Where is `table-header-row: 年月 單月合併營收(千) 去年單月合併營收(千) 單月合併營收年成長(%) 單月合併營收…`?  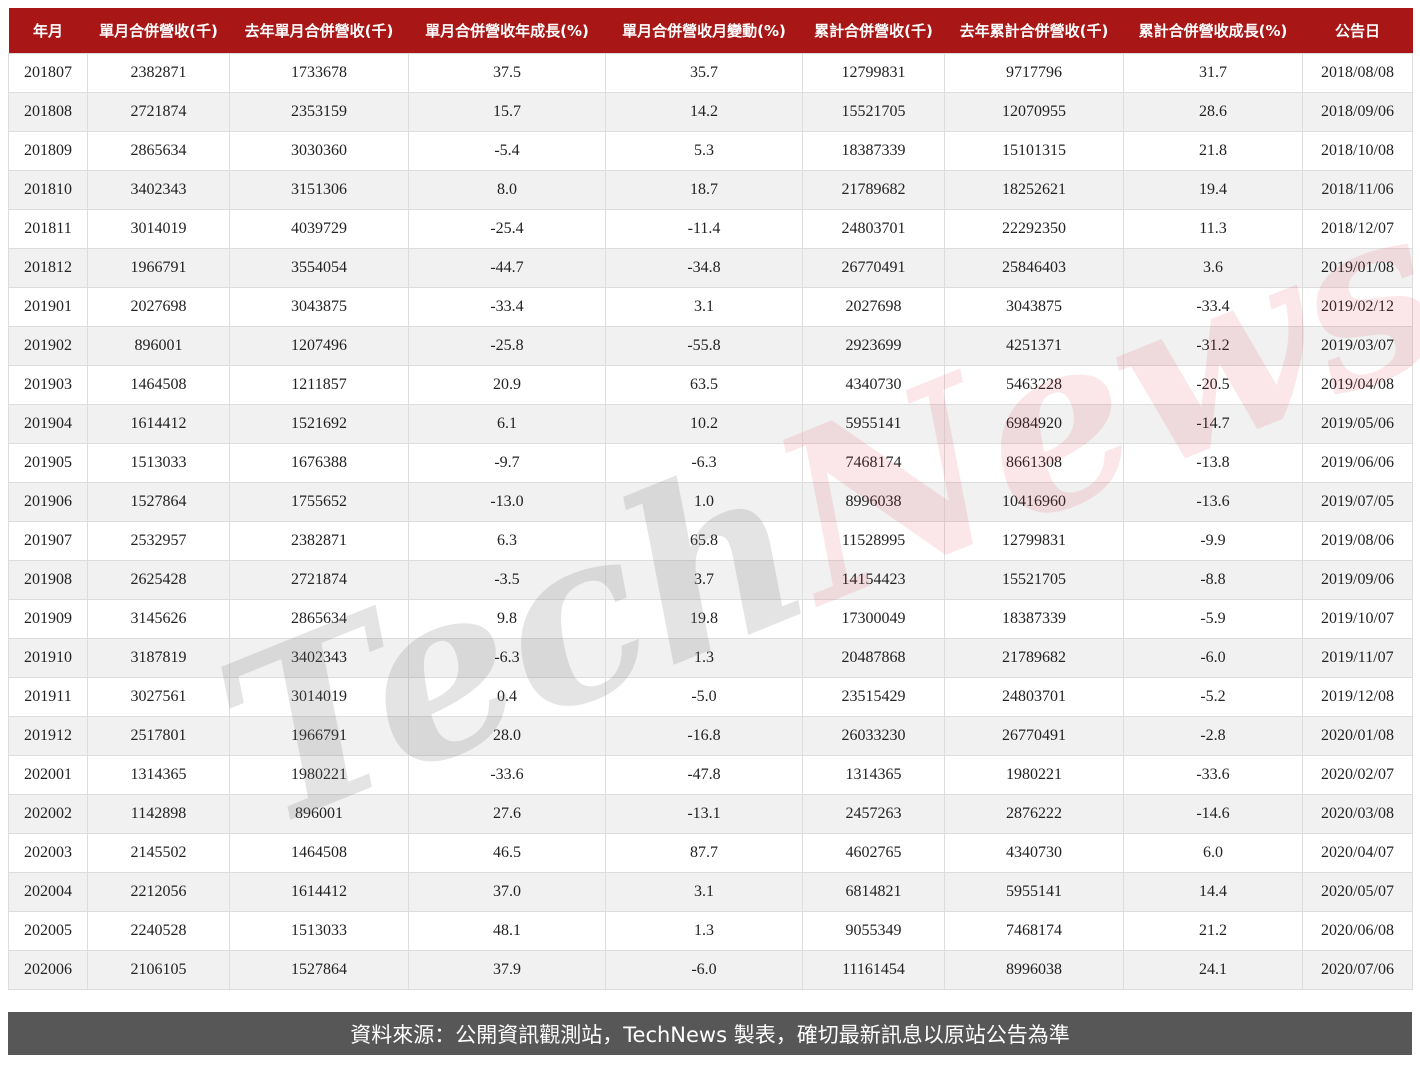
table-header-row: 年月 單月合併營收(千) 去年單月合併營收(千) 單月合併營收年成長(%) 單月合併營收… is located at coordinates (710, 31).